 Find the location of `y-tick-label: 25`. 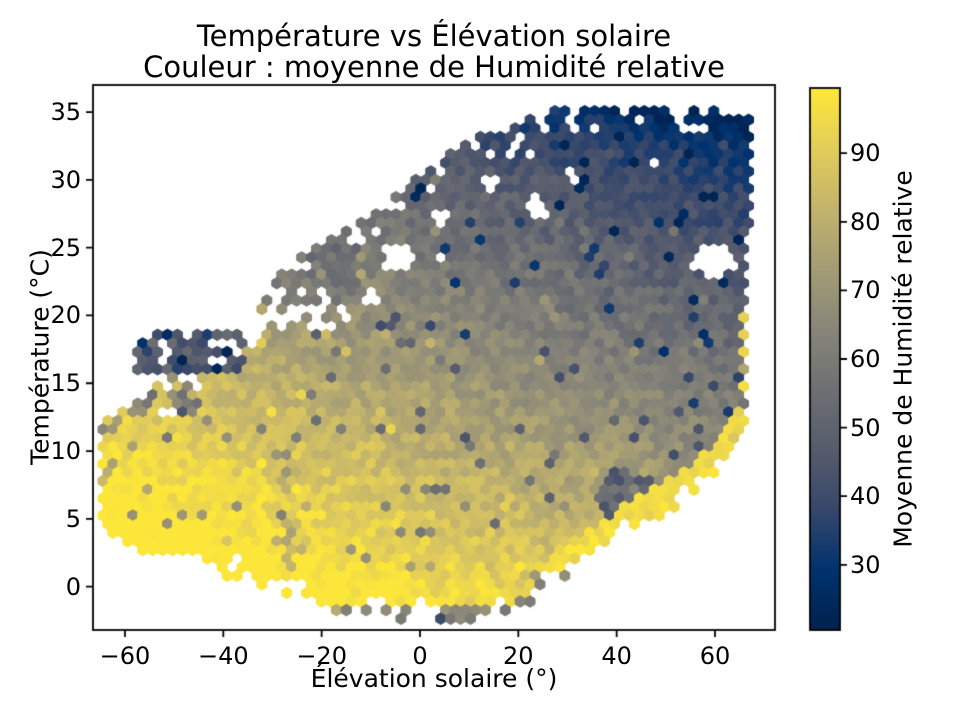

y-tick-label: 25 is located at coordinates (65, 247).